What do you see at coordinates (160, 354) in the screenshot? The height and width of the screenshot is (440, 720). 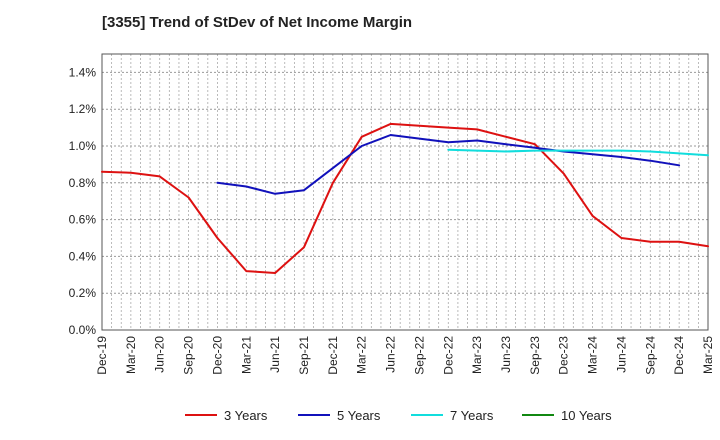 I see `x-tick-label: Jun-20` at bounding box center [160, 354].